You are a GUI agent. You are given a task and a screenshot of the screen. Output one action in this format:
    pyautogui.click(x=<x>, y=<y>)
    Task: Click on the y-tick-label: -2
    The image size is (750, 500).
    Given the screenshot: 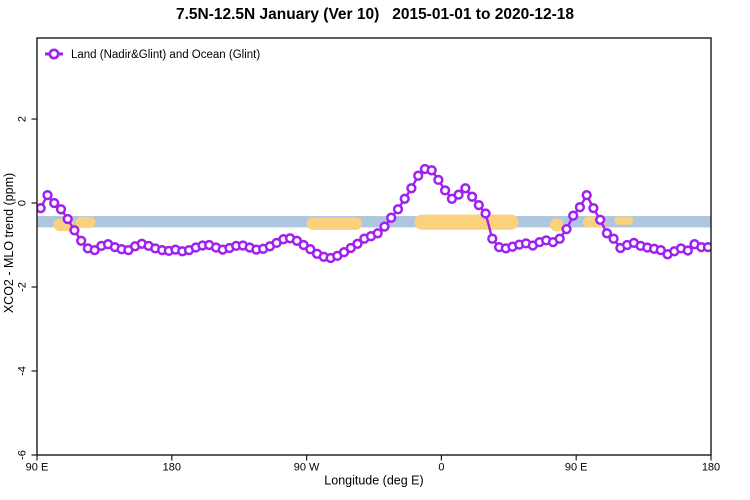 What is the action you would take?
    pyautogui.click(x=23, y=287)
    